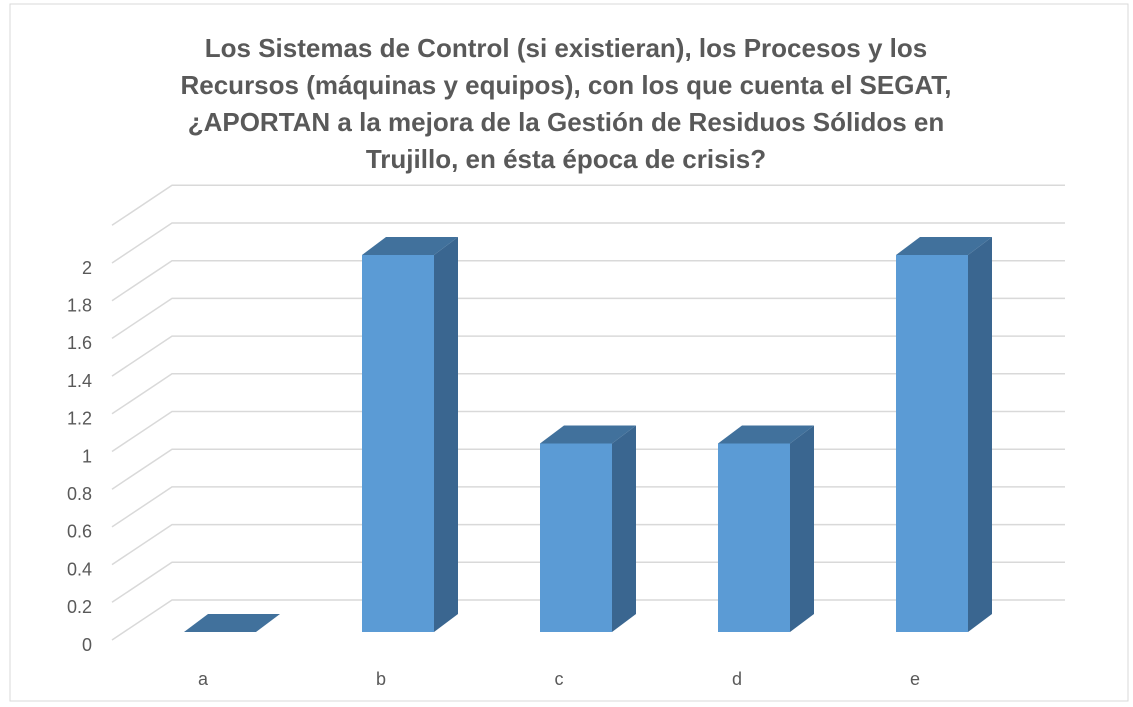 Image resolution: width=1133 pixels, height=707 pixels. What do you see at coordinates (559, 679) in the screenshot?
I see `x-tick-label: c` at bounding box center [559, 679].